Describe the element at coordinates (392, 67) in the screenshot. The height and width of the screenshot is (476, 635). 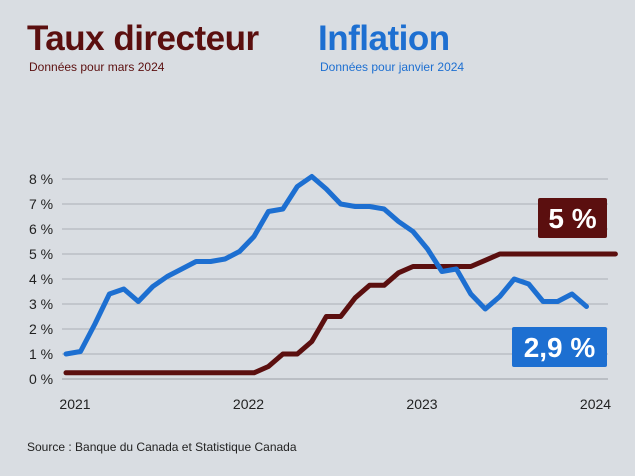
I see `inflation-subtitle: Données pour janvier 2024` at that location.